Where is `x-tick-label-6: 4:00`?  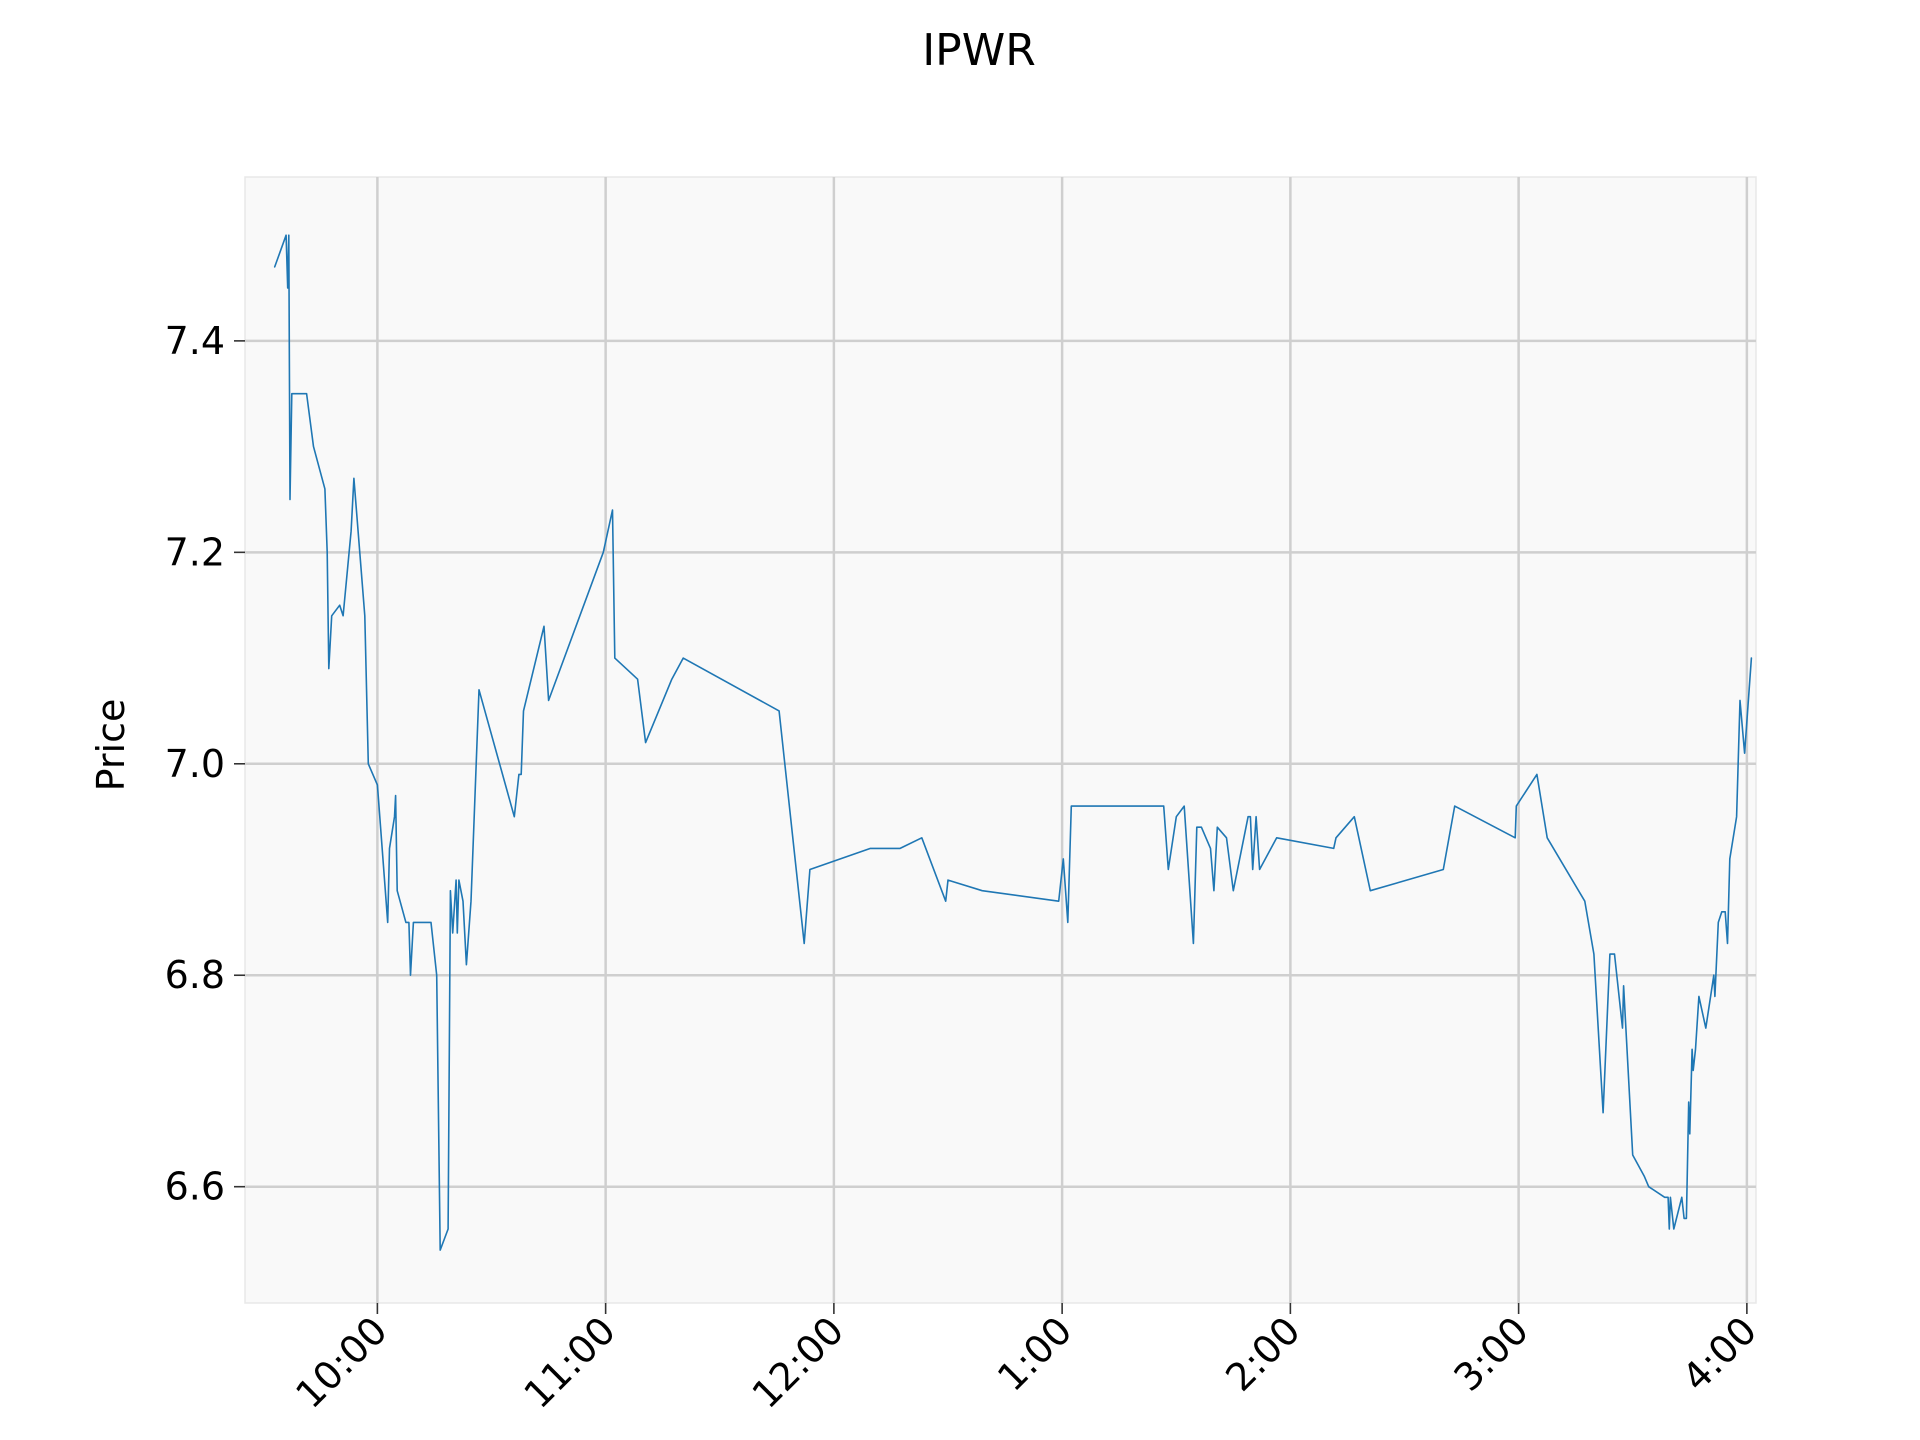
x-tick-label-6: 4:00 is located at coordinates (1719, 1353).